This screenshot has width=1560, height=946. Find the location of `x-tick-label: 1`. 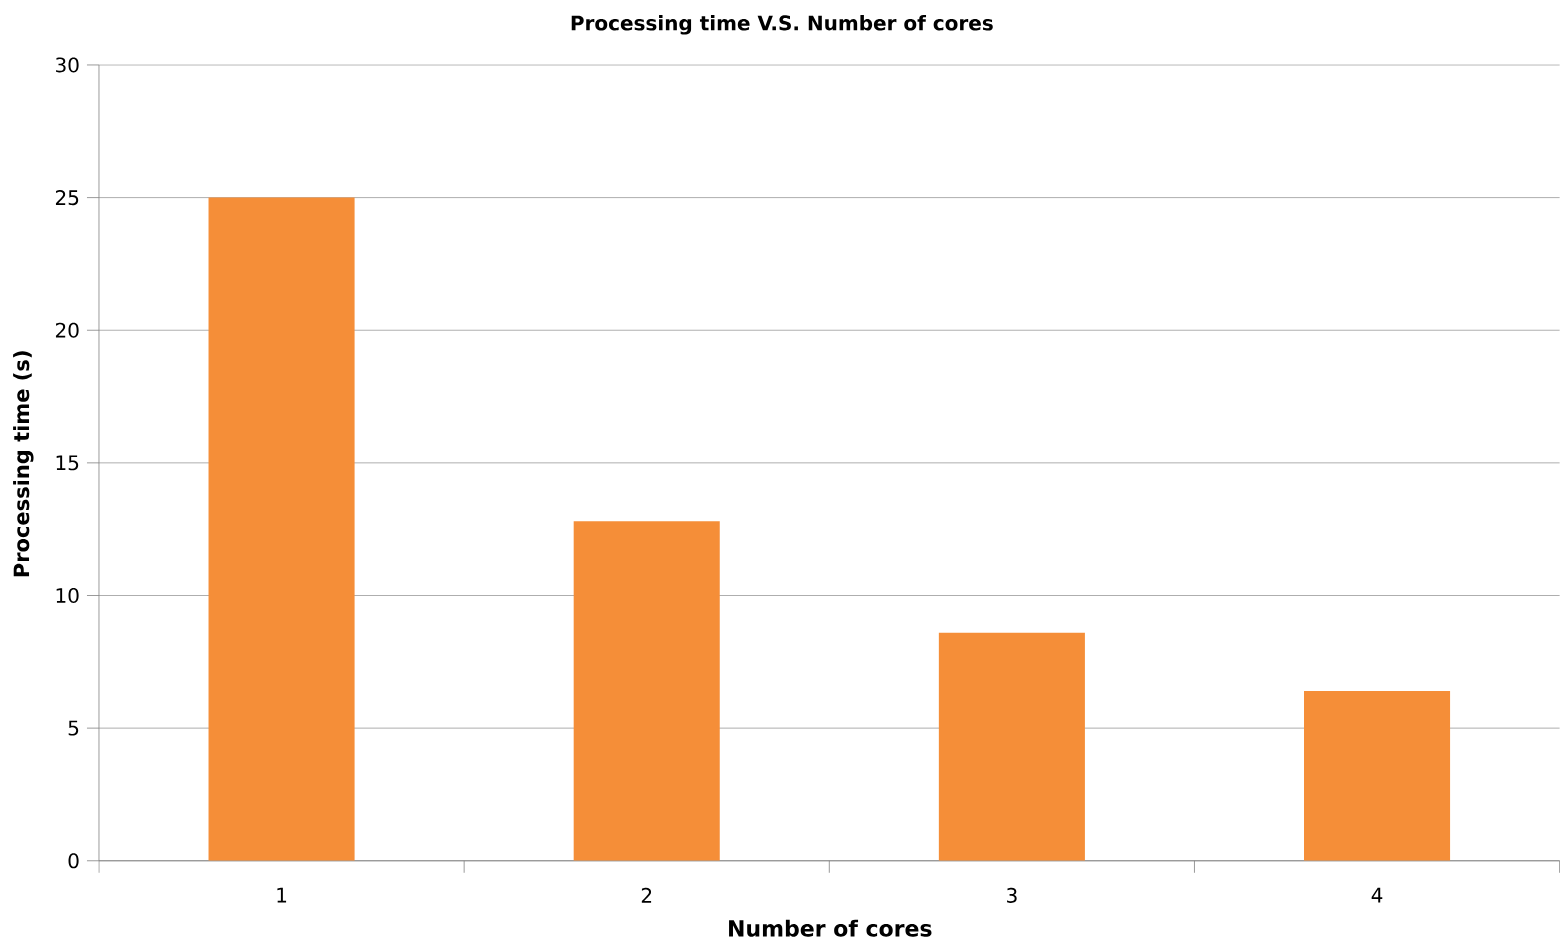

x-tick-label: 1 is located at coordinates (282, 895).